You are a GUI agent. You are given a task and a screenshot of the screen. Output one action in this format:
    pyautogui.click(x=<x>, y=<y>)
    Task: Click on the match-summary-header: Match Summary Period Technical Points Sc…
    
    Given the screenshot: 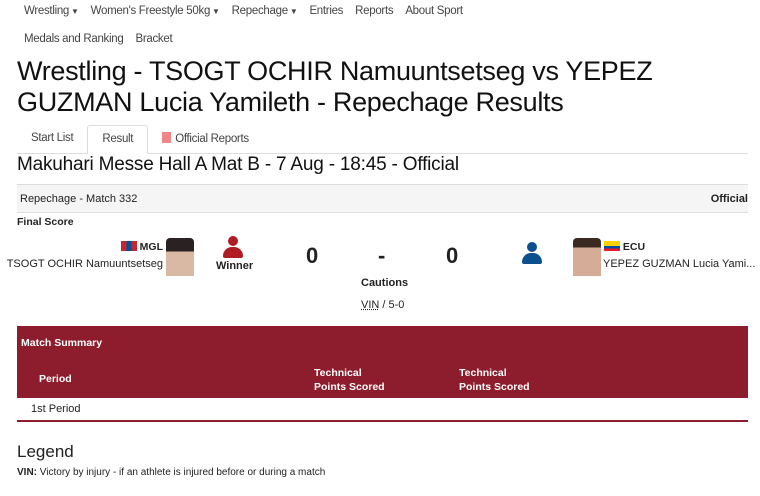 What is the action you would take?
    pyautogui.click(x=382, y=362)
    